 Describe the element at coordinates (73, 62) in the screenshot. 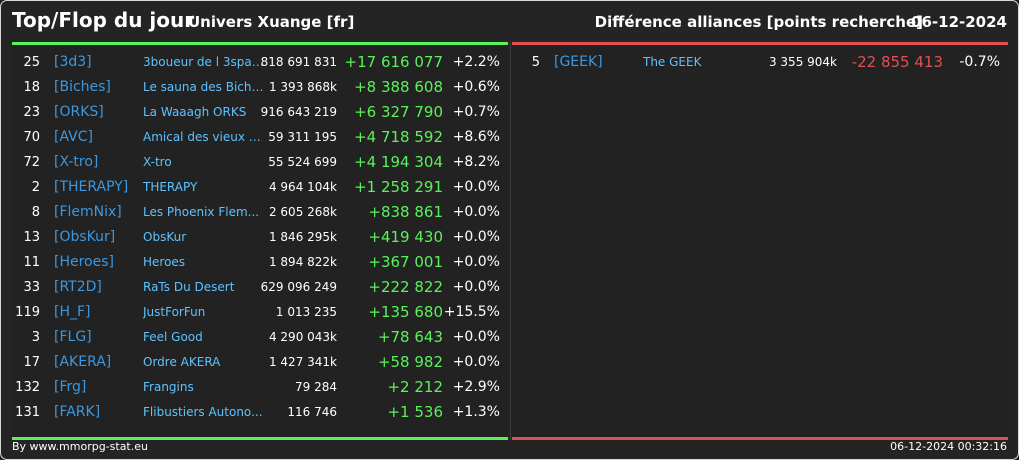

I see `alliance-tag: [3d3]` at that location.